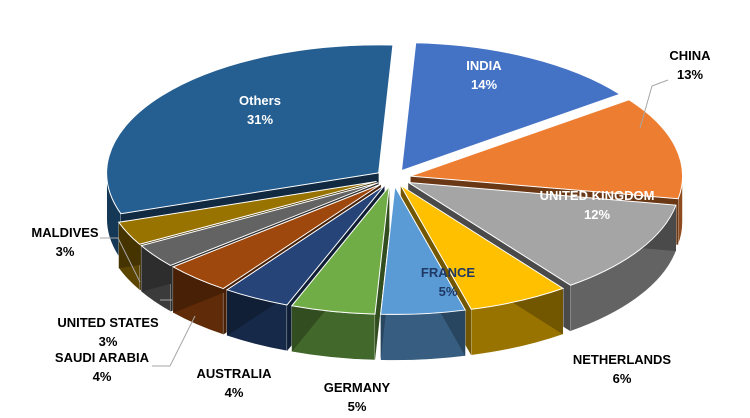  What do you see at coordinates (690, 55) in the screenshot?
I see `slice-label-china: CHINA` at bounding box center [690, 55].